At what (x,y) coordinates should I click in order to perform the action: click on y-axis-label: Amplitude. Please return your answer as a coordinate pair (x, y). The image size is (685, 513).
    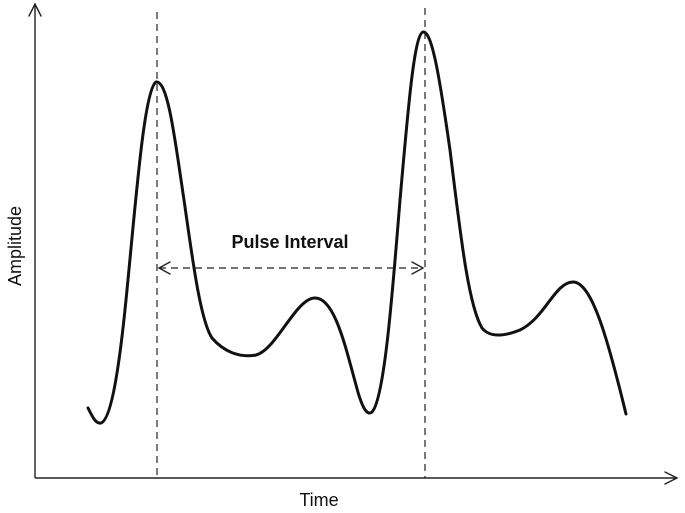
    Looking at the image, I should click on (15, 246).